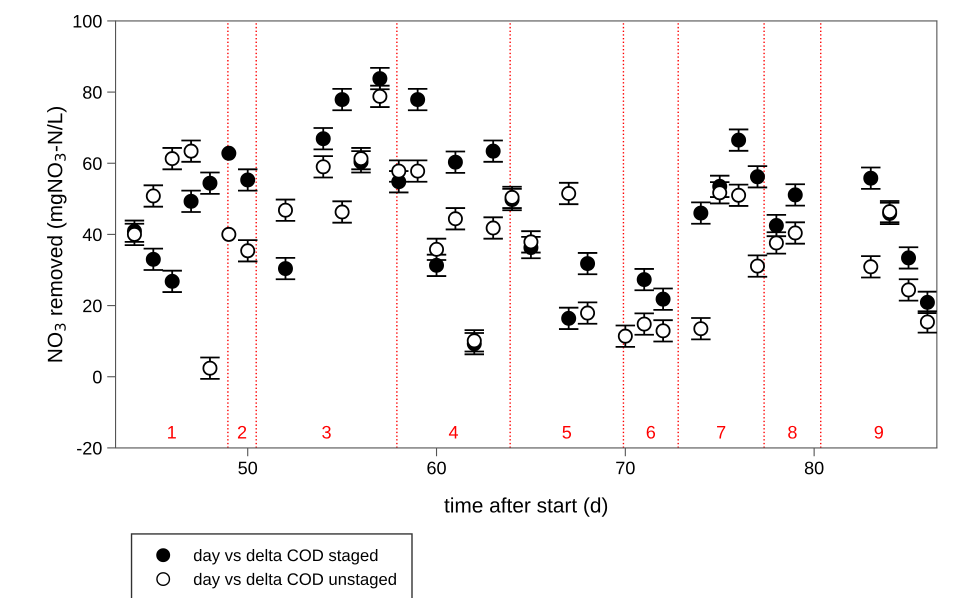 Image resolution: width=955 pixels, height=598 pixels. Describe the element at coordinates (878, 432) in the screenshot. I see `annotation: 9` at that location.